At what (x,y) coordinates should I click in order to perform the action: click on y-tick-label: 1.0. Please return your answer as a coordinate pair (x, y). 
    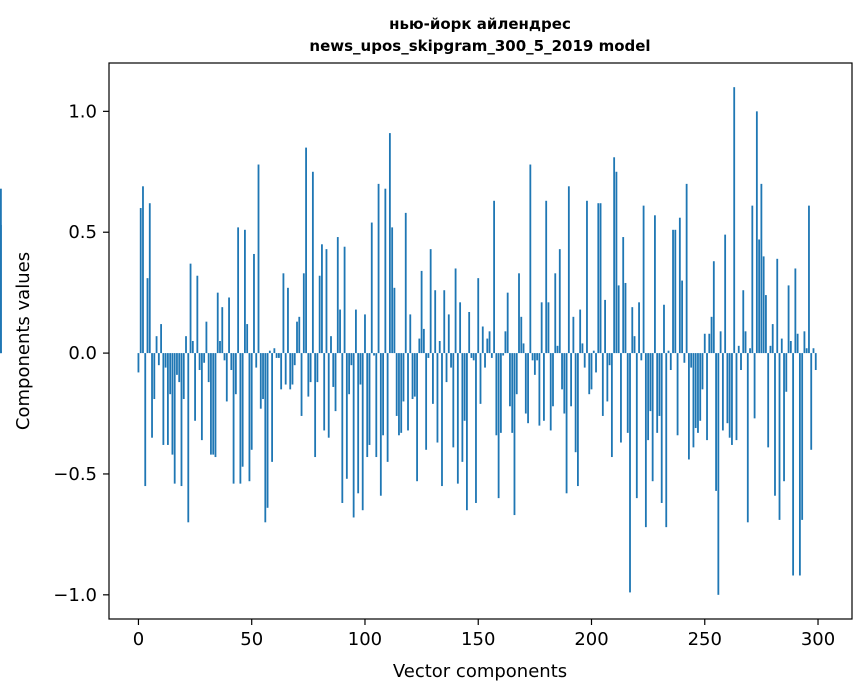
    Looking at the image, I should click on (82, 111).